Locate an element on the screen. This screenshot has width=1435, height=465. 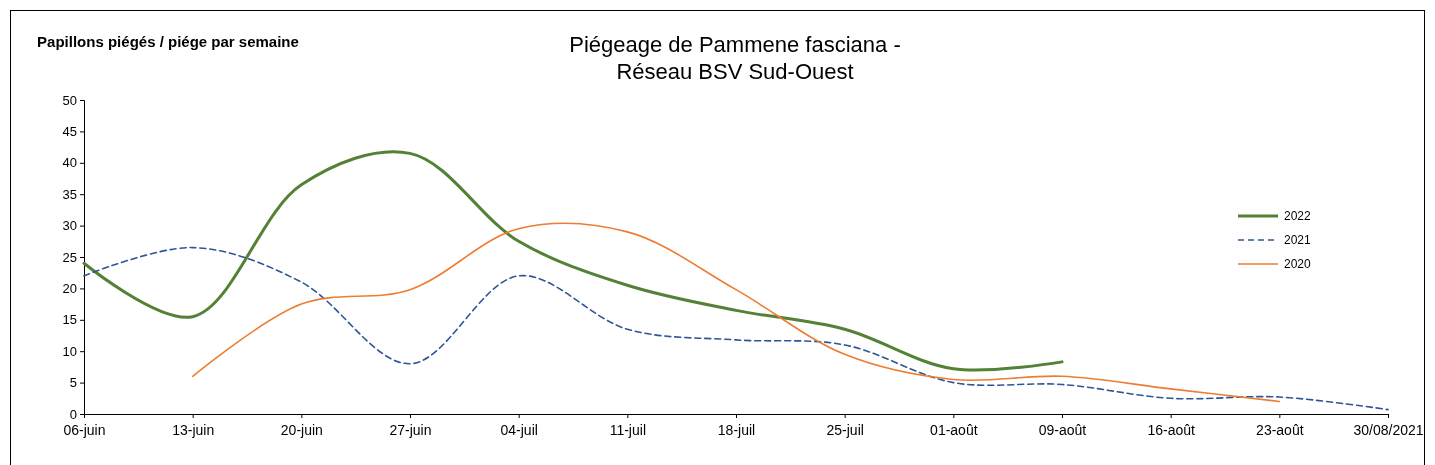
chart-title: Piégeage de Pammene fasciana - Réseau BSV Sud-Ouest is located at coordinates (735, 58).